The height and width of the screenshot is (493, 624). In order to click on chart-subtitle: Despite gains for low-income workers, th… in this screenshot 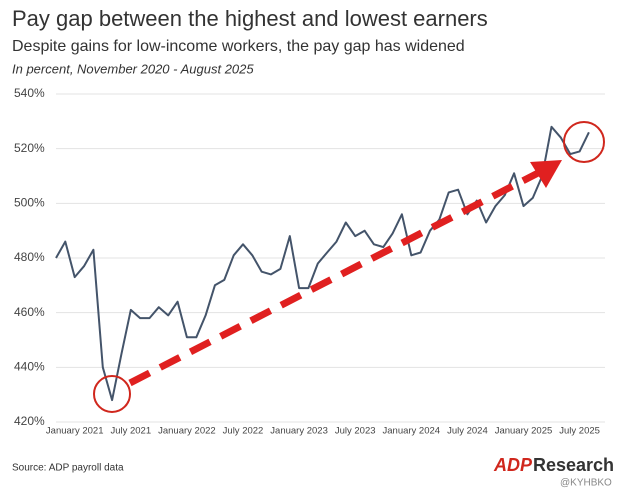, I will do `click(238, 46)`.